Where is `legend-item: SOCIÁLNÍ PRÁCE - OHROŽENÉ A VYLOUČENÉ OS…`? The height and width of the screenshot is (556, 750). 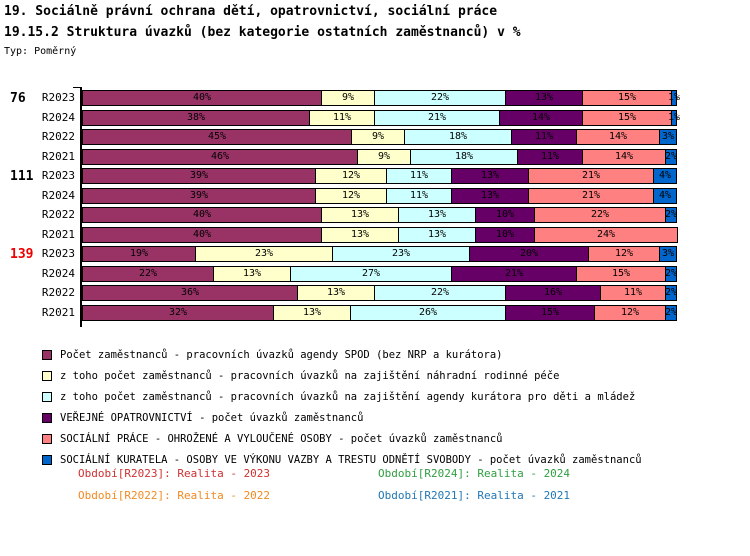 legend-item: SOCIÁLNÍ PRÁCE - OHROŽENÉ A VYLOUČENÉ OS… is located at coordinates (375, 438).